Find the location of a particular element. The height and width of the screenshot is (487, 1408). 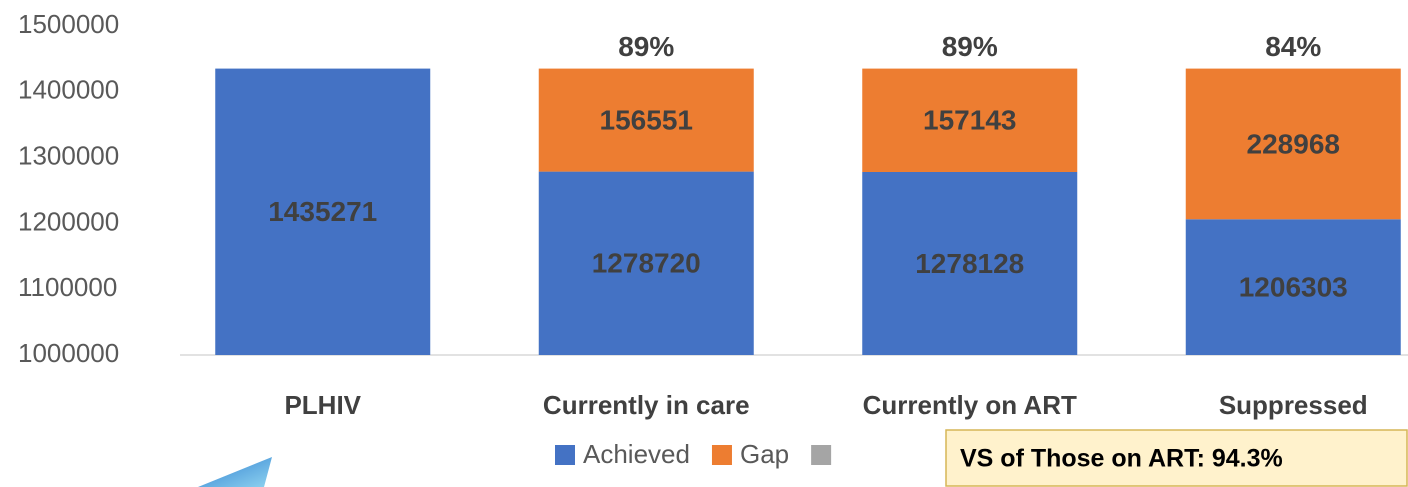

y-tick-label: 1300000 is located at coordinates (68, 155).